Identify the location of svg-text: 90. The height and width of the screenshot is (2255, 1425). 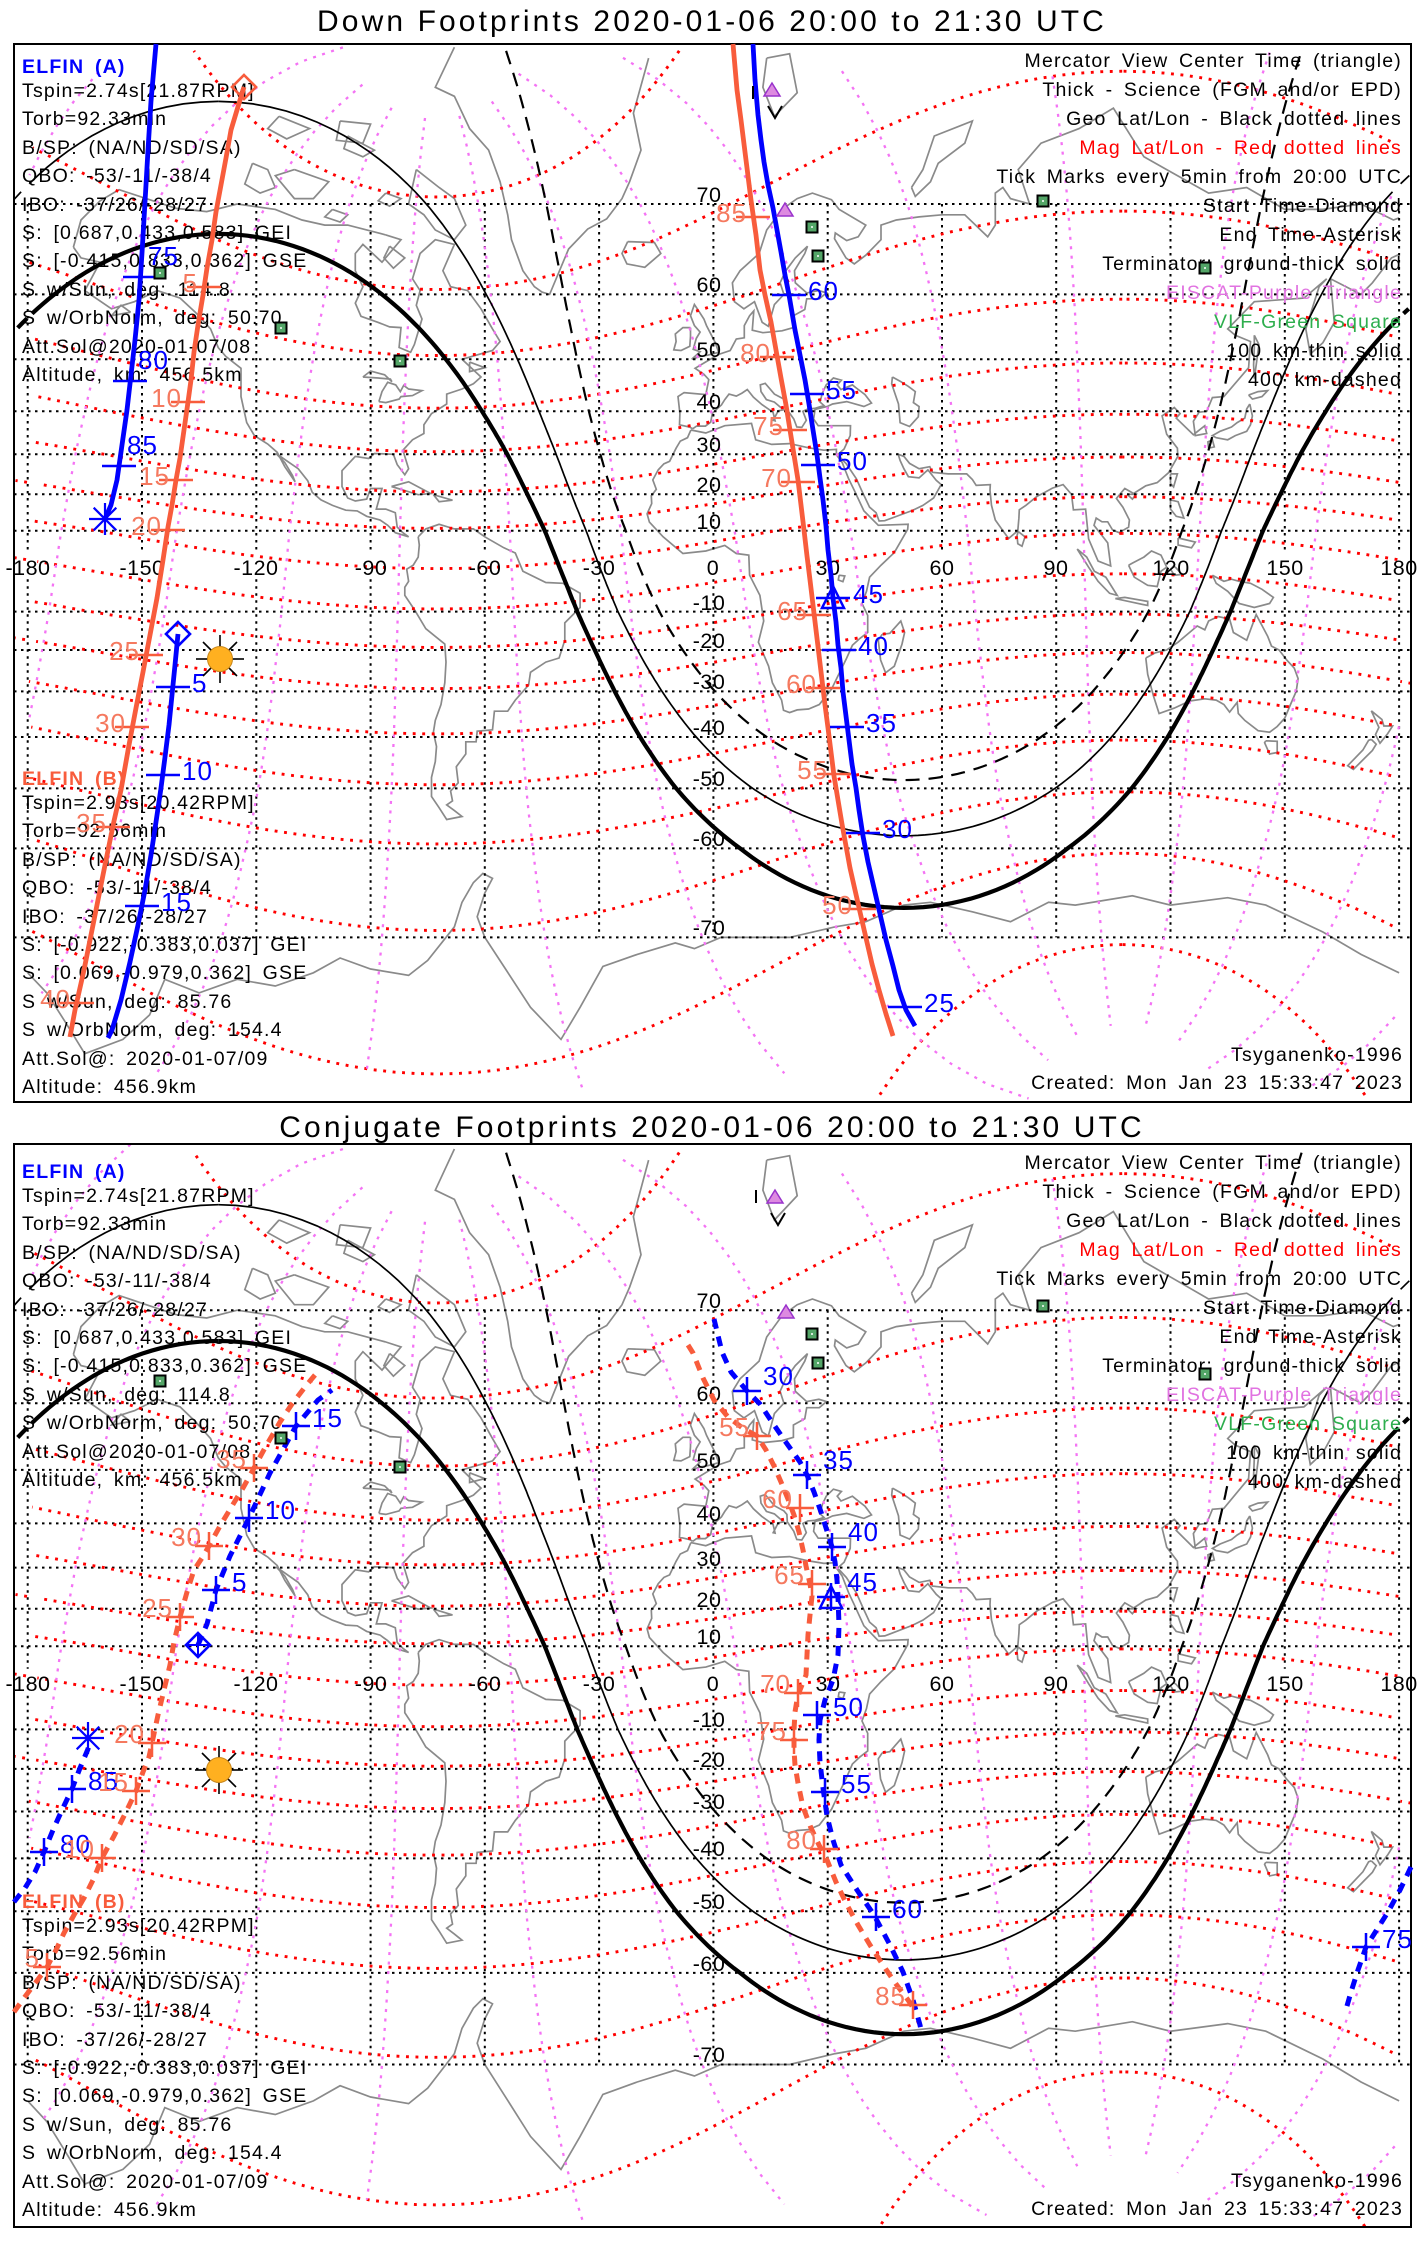
(1056, 1684).